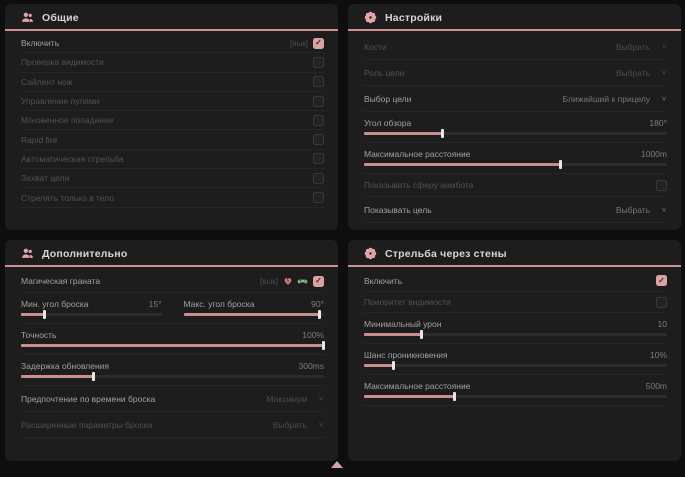 This screenshot has width=685, height=477. I want to click on toggle-row: Захват цели, so click(172, 179).